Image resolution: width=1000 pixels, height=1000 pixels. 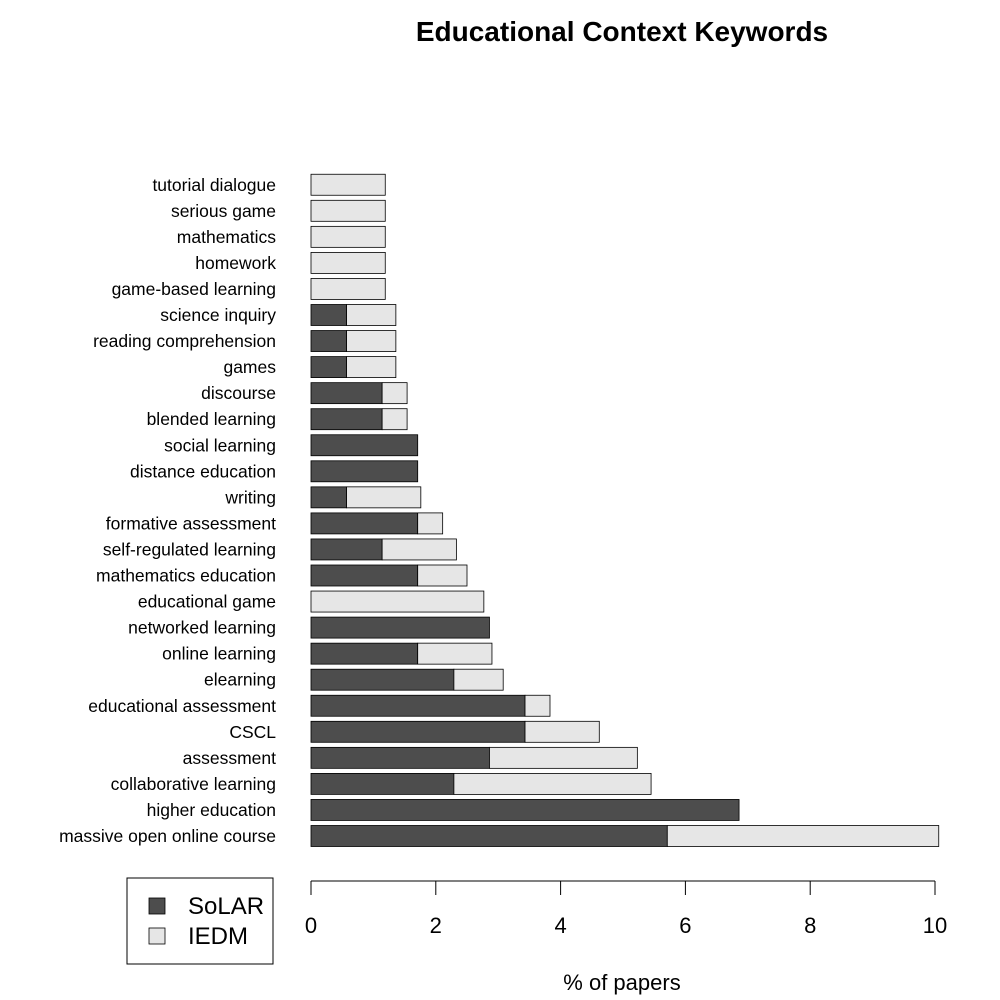 What do you see at coordinates (191, 523) in the screenshot?
I see `category-label: formative assessment` at bounding box center [191, 523].